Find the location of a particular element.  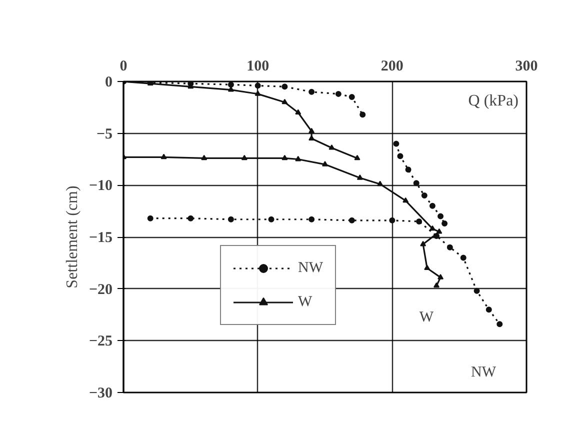

y-tick-label: −15 is located at coordinates (100, 238).